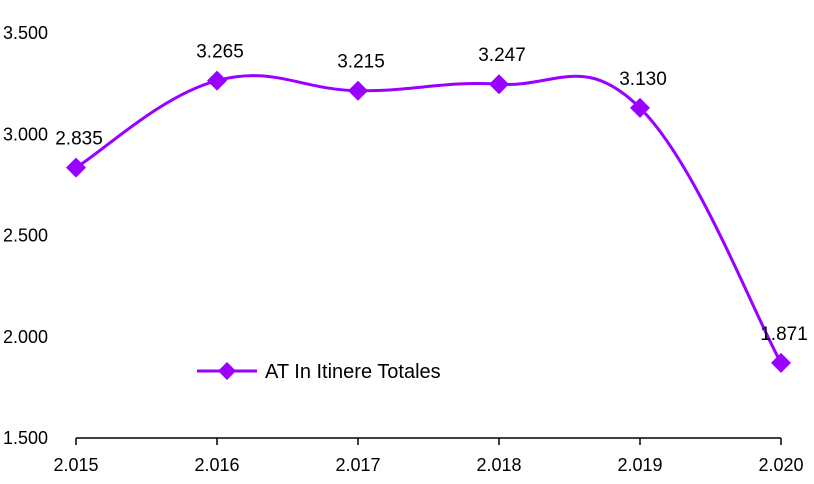 Image resolution: width=814 pixels, height=484 pixels. I want to click on y-tick-label: 2.000, so click(25, 337).